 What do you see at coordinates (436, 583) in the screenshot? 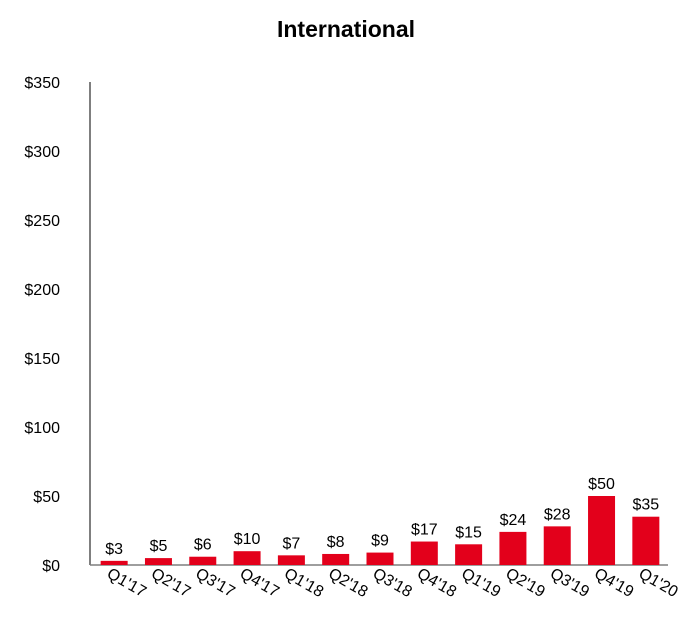
I see `x-tick-label: Q4'18` at bounding box center [436, 583].